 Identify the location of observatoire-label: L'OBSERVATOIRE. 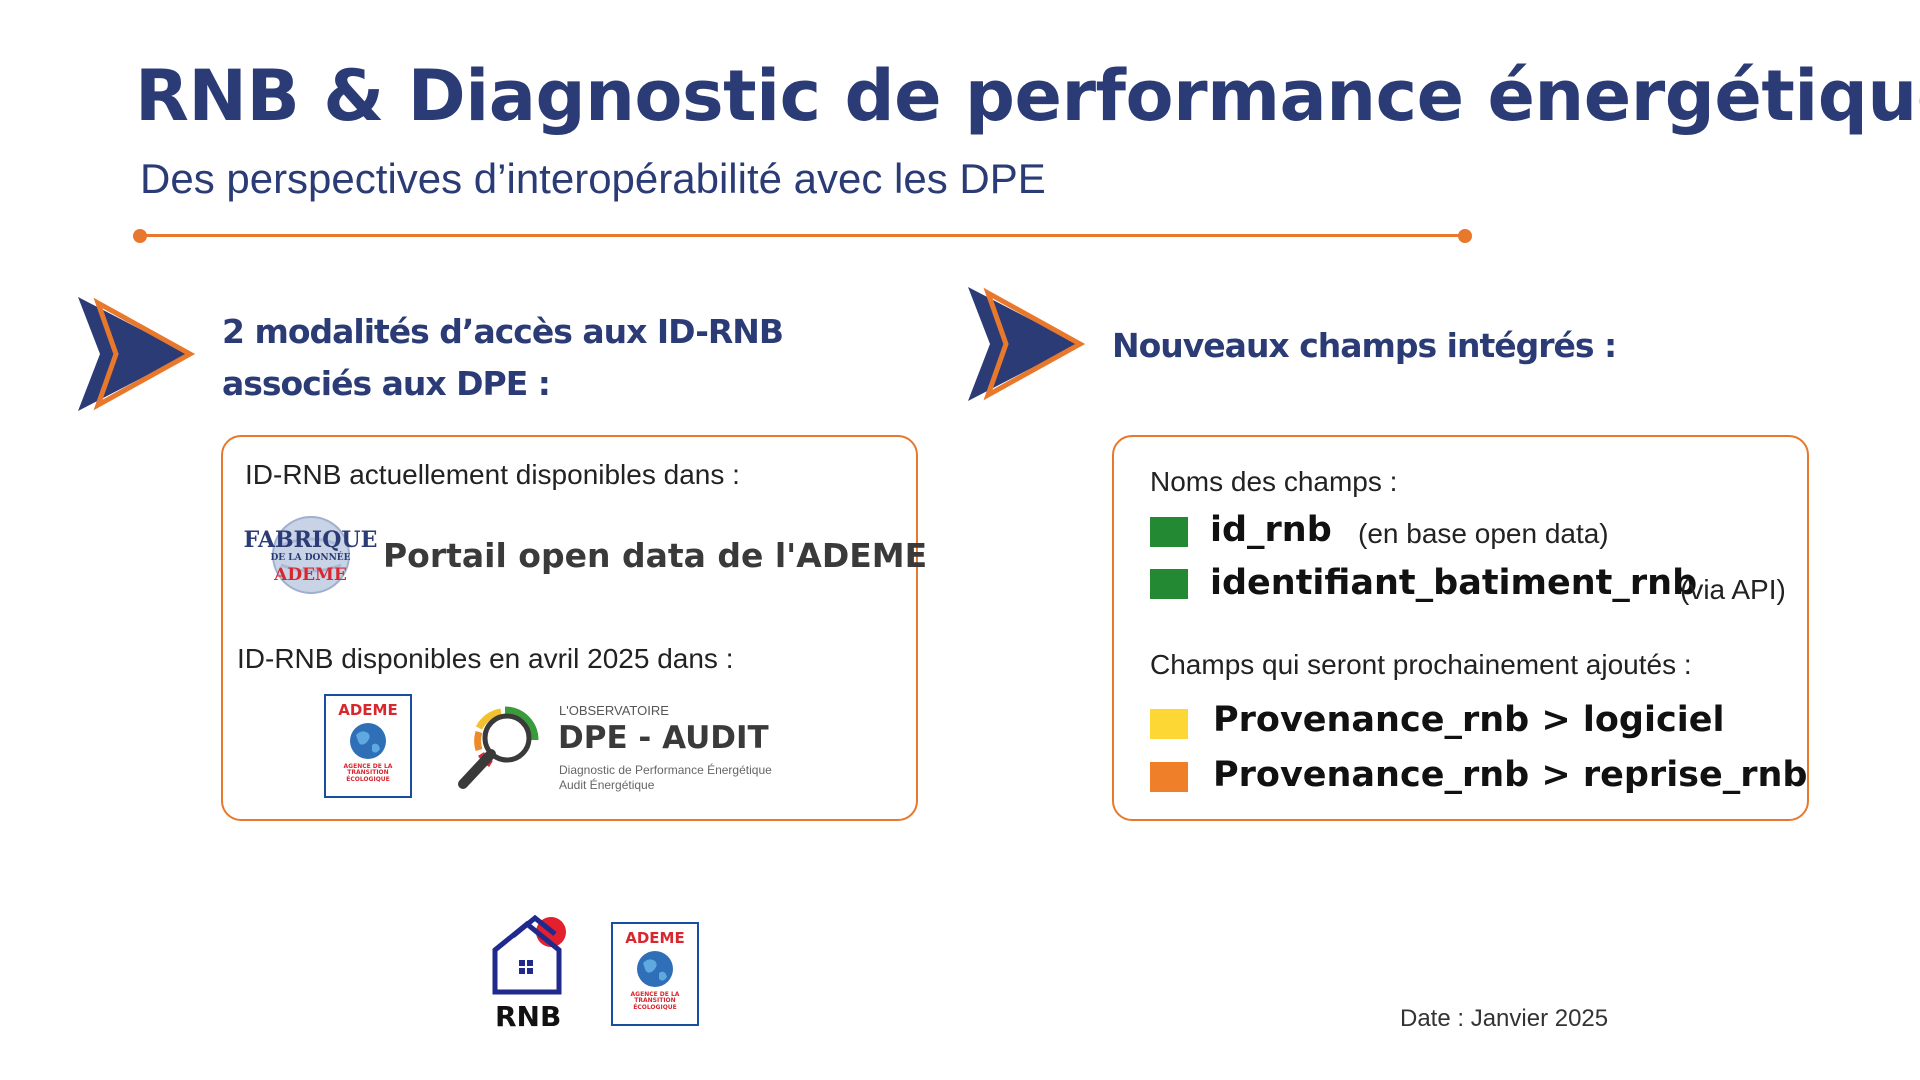
(614, 710).